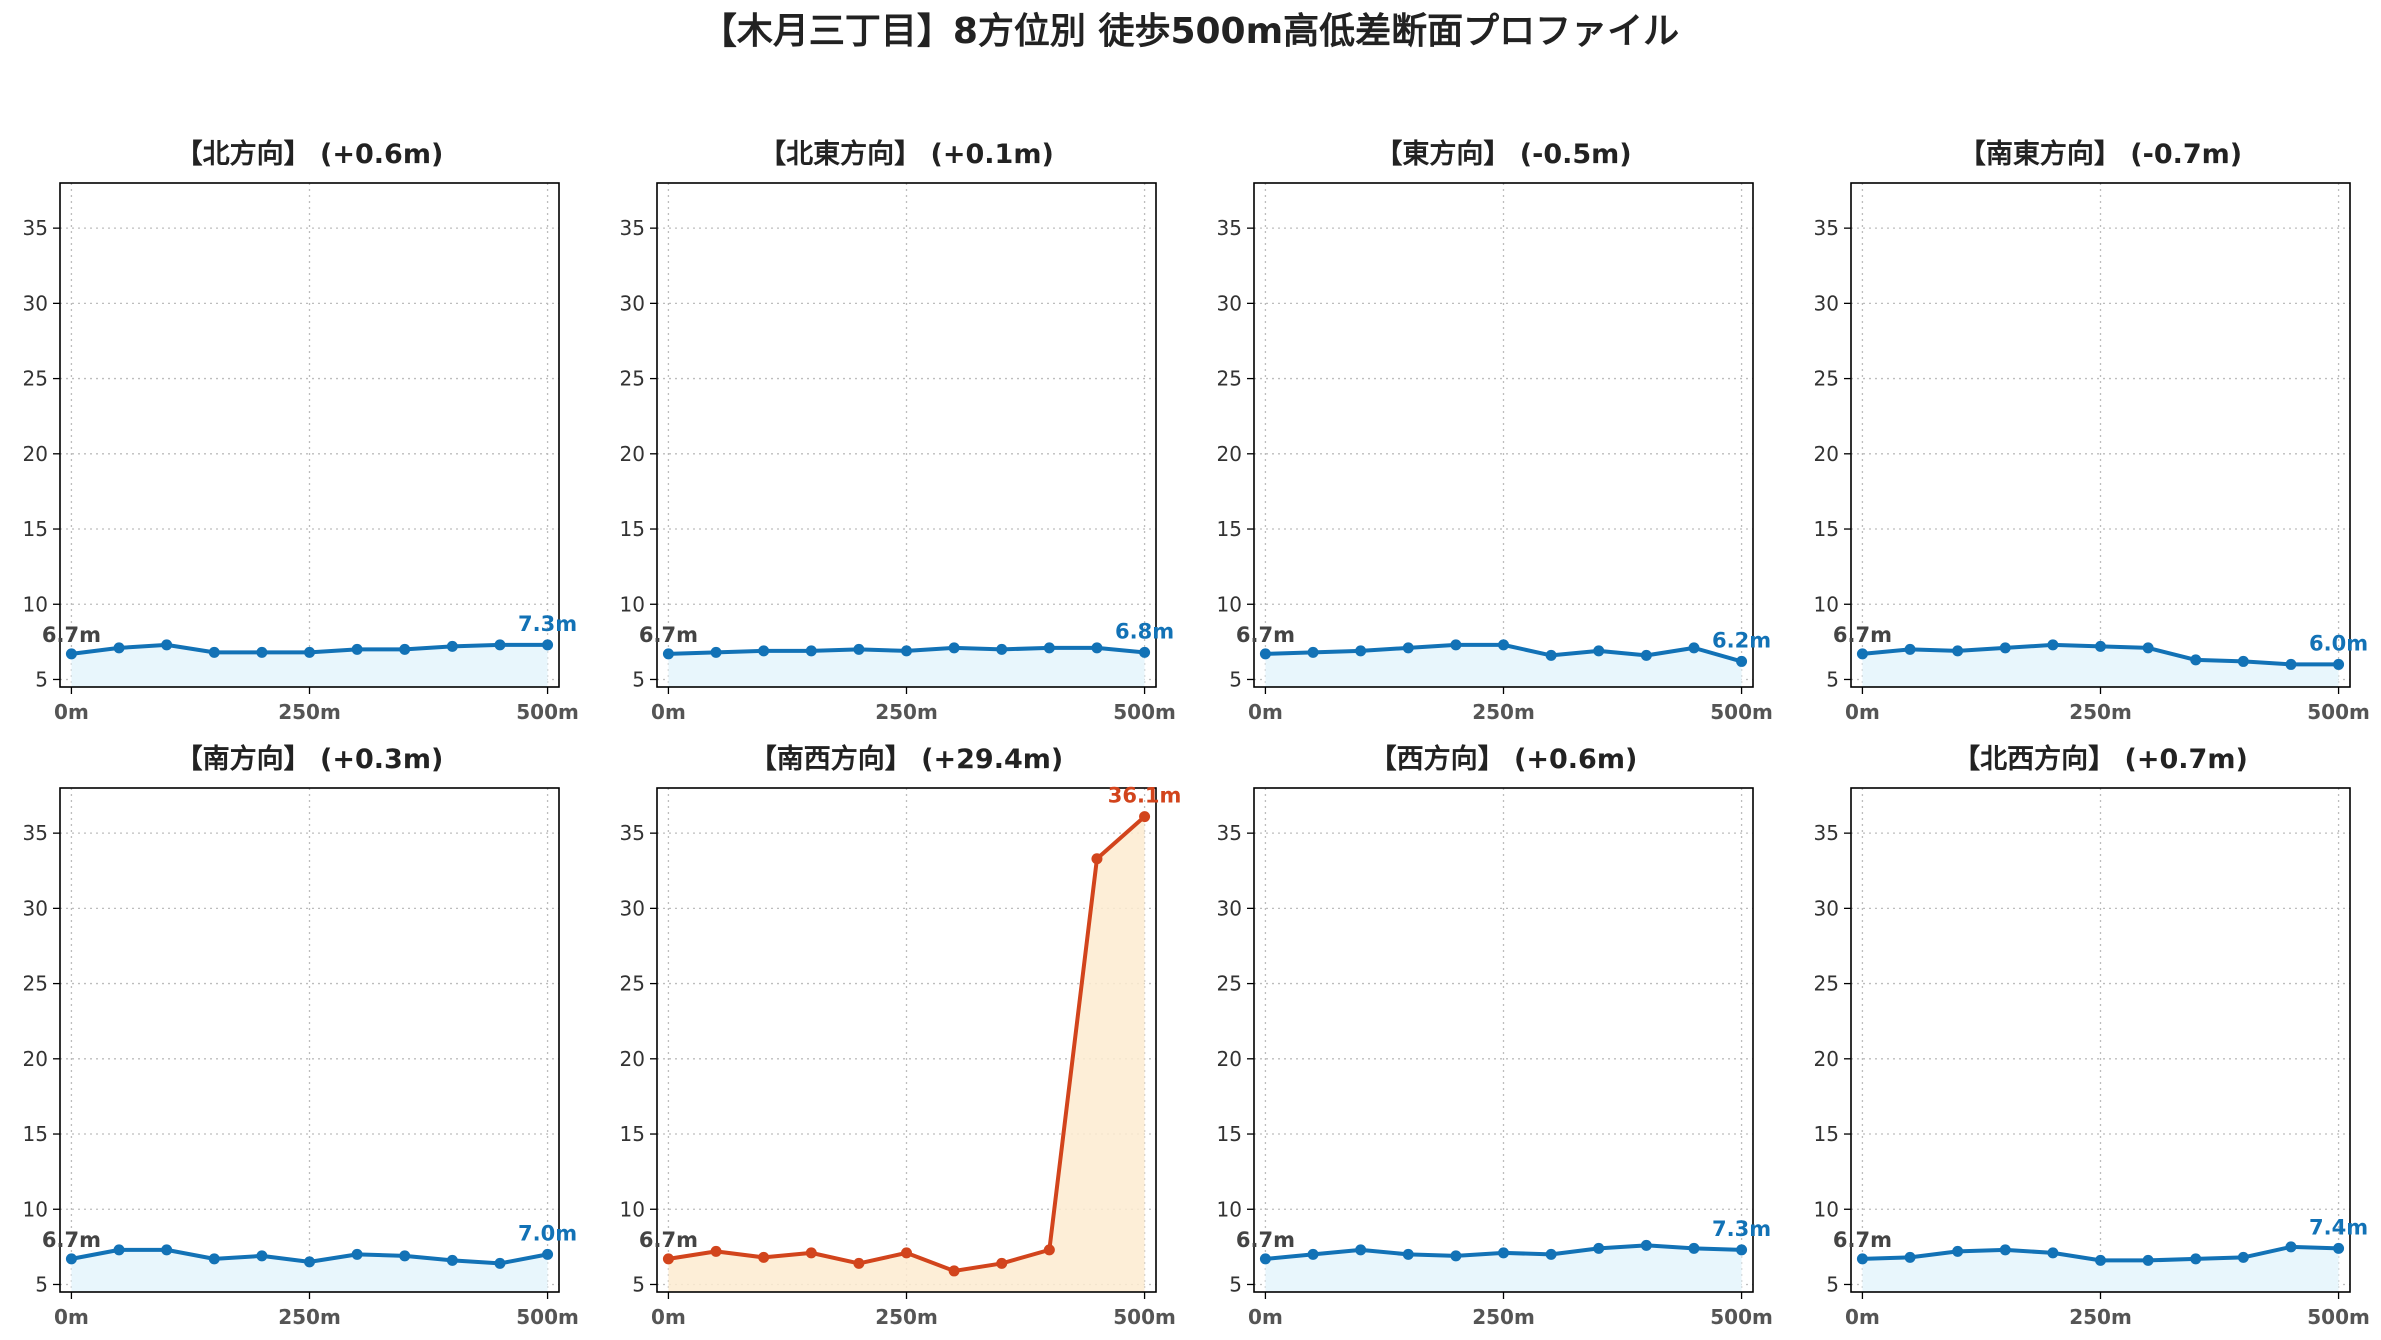  I want to click on panel-title: 【北方向】 (+0.6m), so click(310, 154).